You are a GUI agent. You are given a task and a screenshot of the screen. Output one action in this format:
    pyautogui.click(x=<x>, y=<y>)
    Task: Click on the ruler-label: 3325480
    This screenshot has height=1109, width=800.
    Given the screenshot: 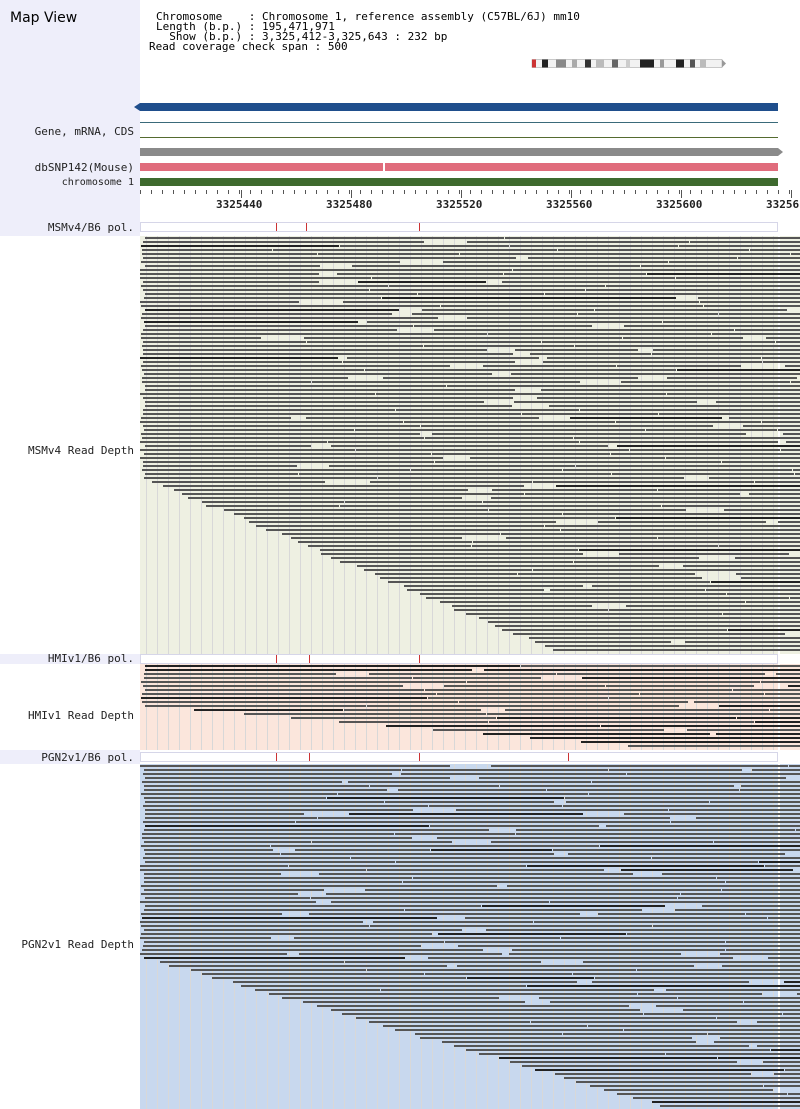 What is the action you would take?
    pyautogui.click(x=349, y=204)
    